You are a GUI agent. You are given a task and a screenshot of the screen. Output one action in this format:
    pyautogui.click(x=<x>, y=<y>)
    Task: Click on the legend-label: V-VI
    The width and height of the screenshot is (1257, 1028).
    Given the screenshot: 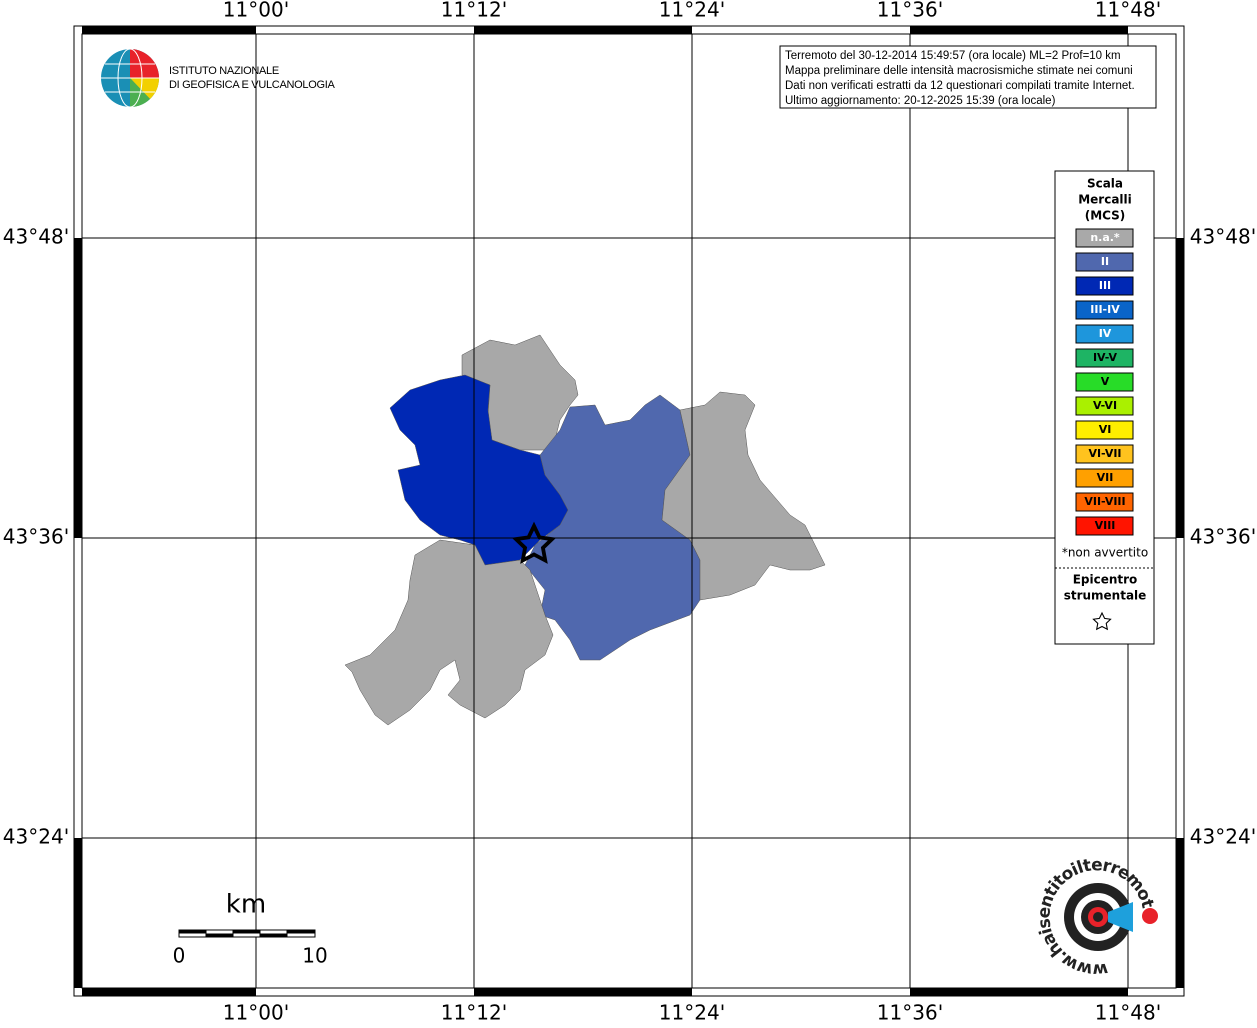 What is the action you would take?
    pyautogui.click(x=1105, y=405)
    